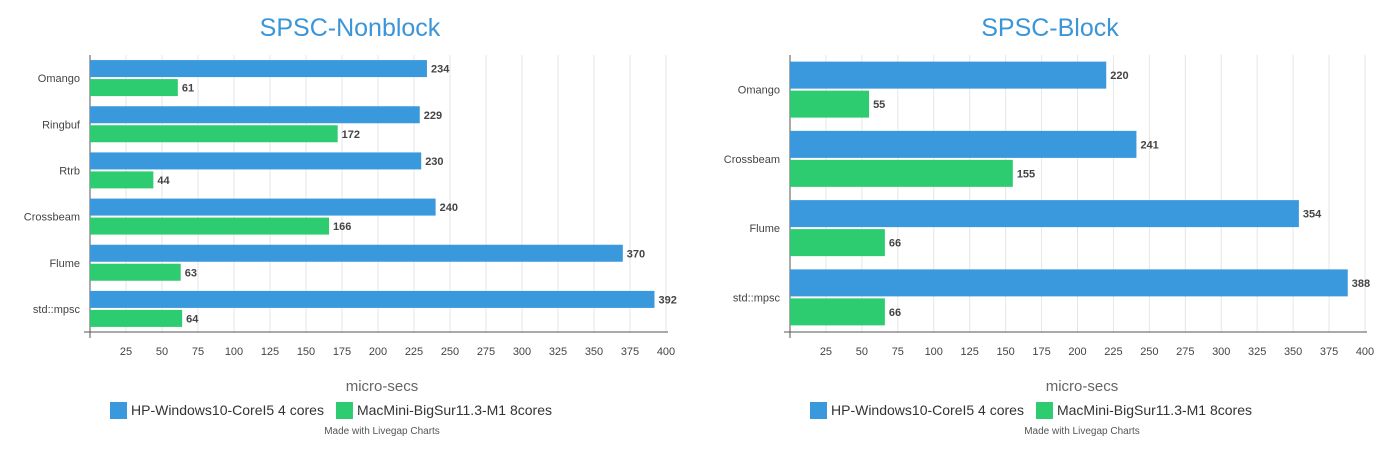  What do you see at coordinates (351, 135) in the screenshot?
I see `data-label: 172` at bounding box center [351, 135].